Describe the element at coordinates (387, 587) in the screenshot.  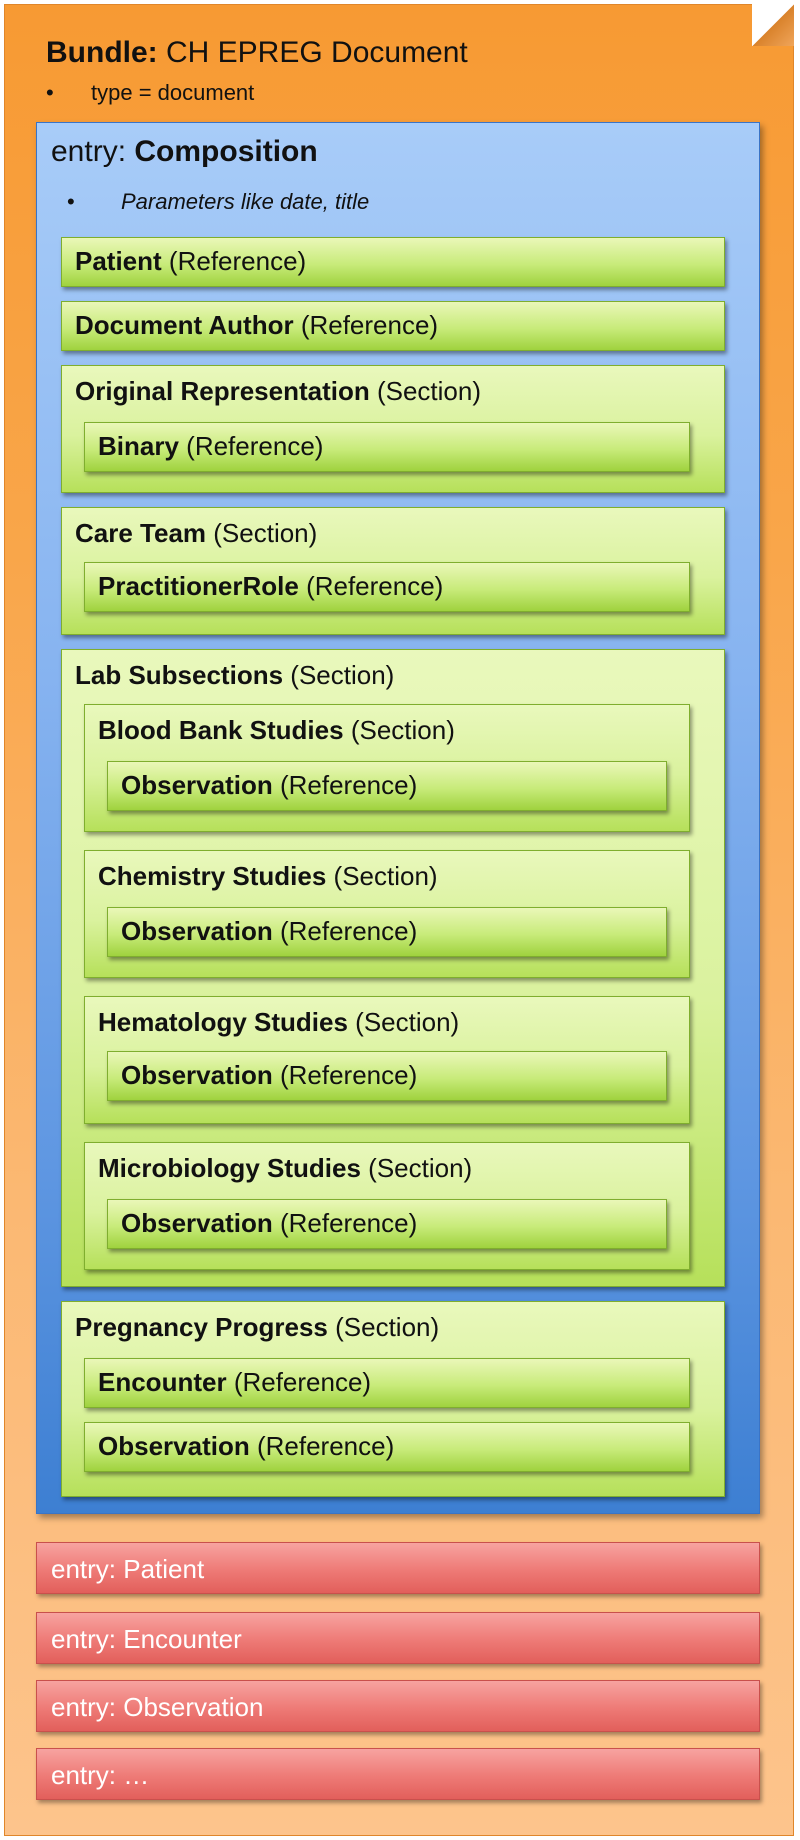
I see `practitioner-role-reference: PractitionerRole (Reference)` at that location.